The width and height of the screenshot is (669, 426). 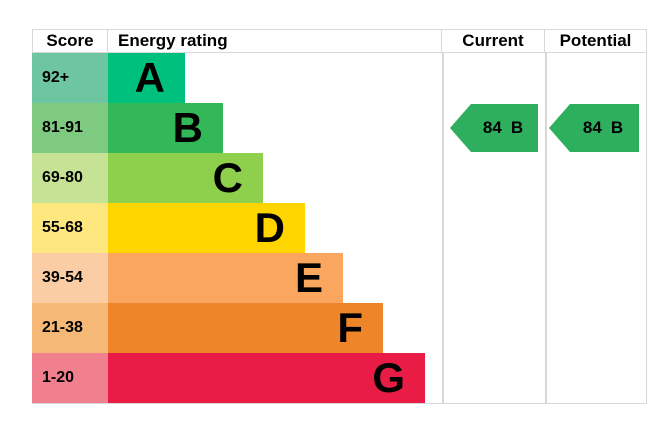 I want to click on band-row-c: 69-80 C, so click(x=339, y=178).